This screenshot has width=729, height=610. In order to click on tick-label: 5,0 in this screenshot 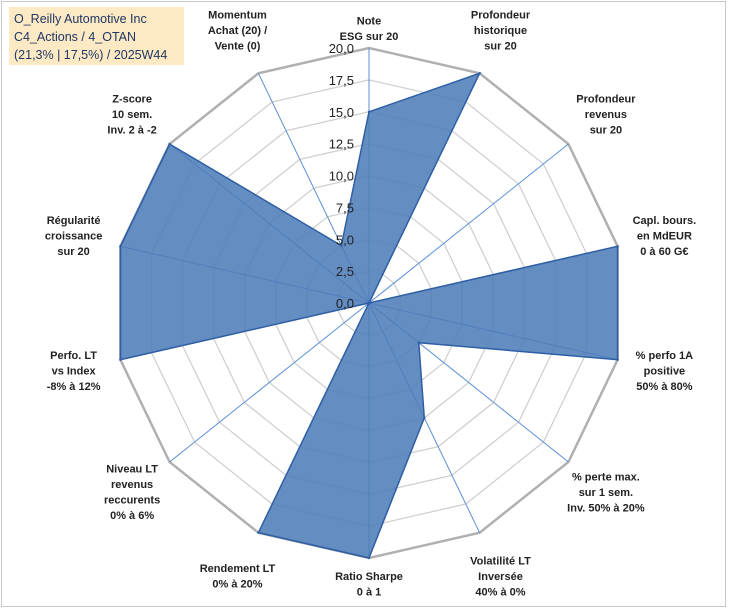, I will do `click(345, 239)`.